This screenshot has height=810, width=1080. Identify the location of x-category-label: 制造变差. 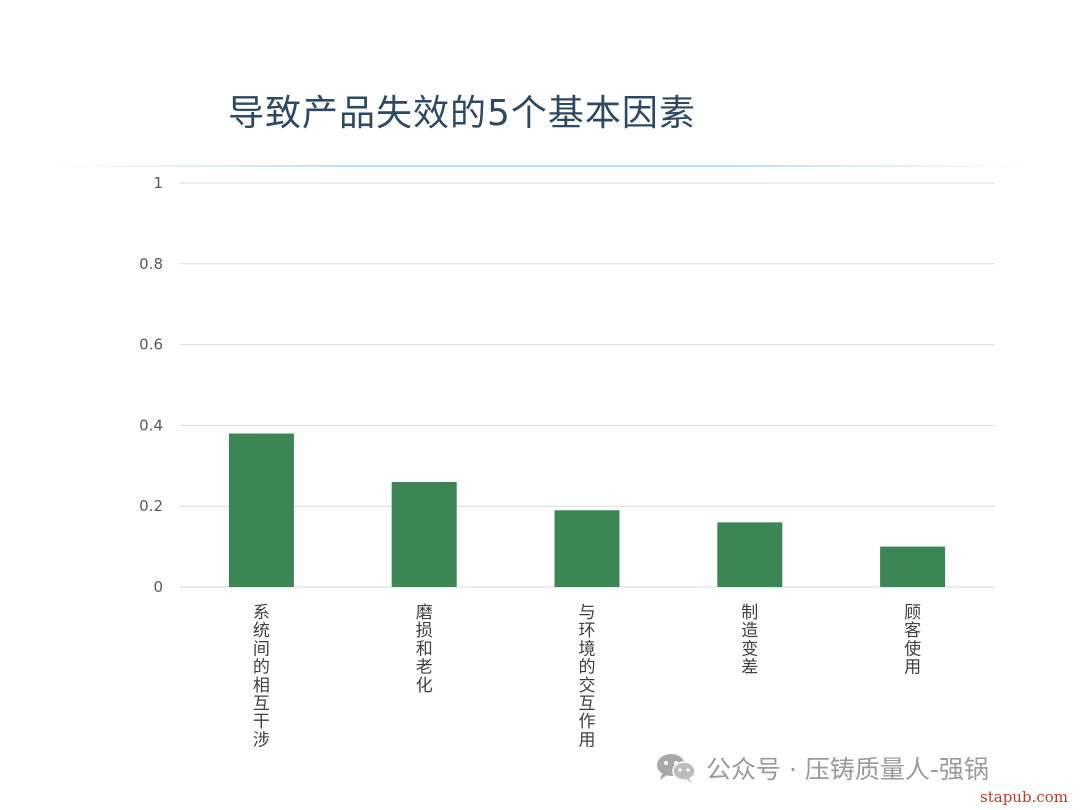
(749, 640).